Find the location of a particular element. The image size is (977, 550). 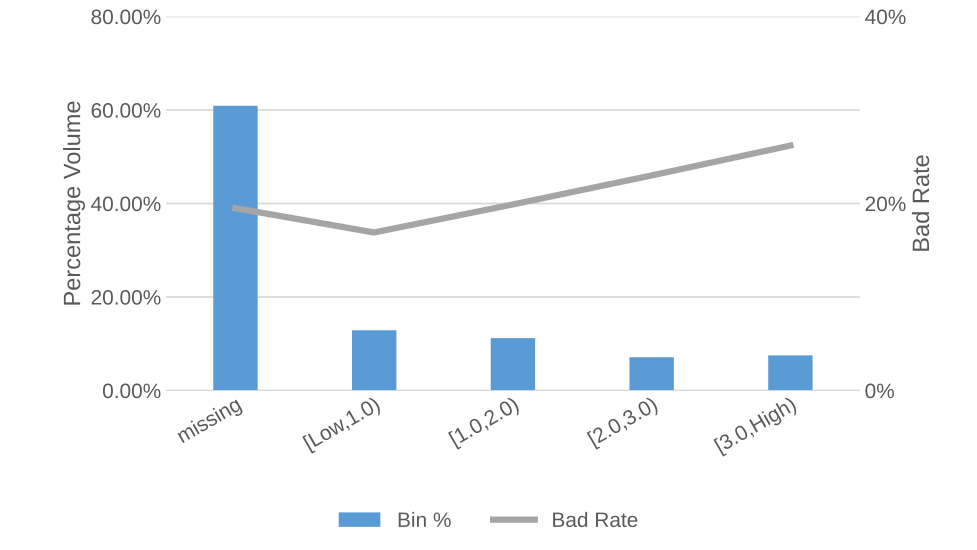

legend-label: Bad Rate is located at coordinates (595, 520).